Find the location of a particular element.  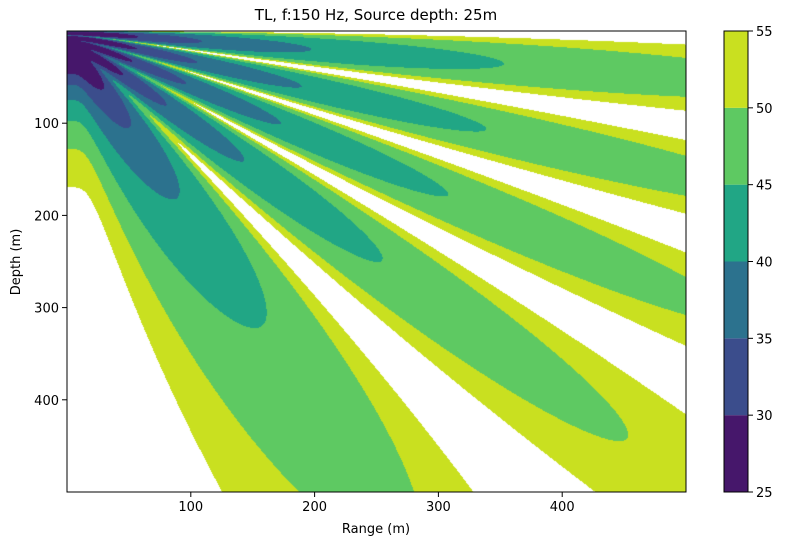

colorbar-tick-label: 35 is located at coordinates (764, 339).